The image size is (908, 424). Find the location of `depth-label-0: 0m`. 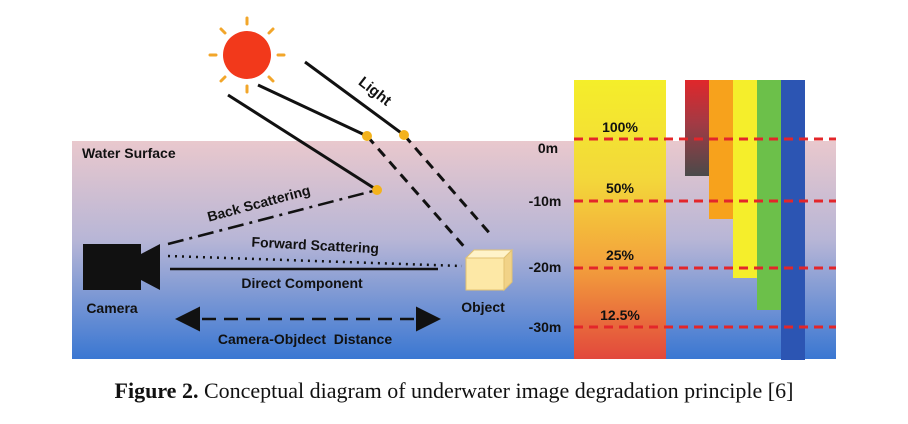

depth-label-0: 0m is located at coordinates (548, 148).